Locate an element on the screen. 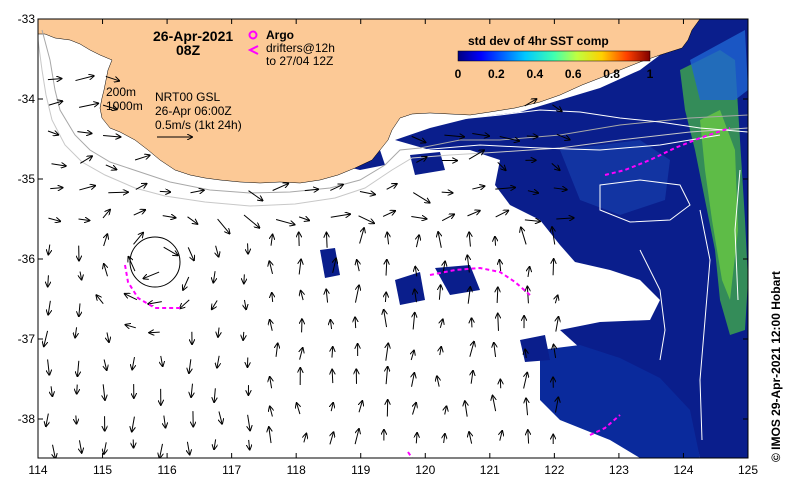 The image size is (790, 492). y-tick-label: -35 is located at coordinates (27, 179).